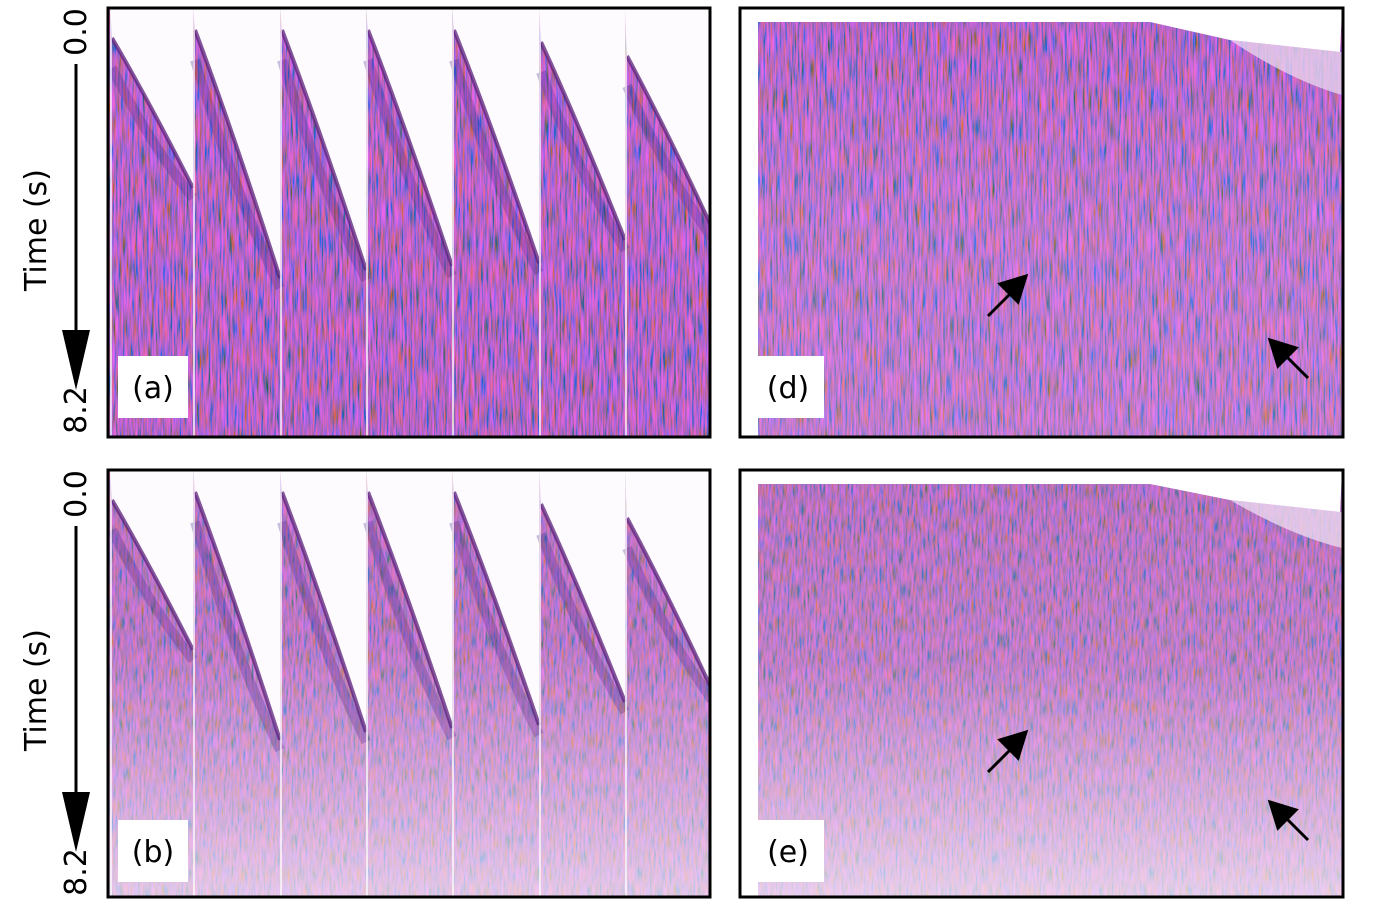 This screenshot has height=908, width=1376. I want to click on panel-label: (a), so click(153, 387).